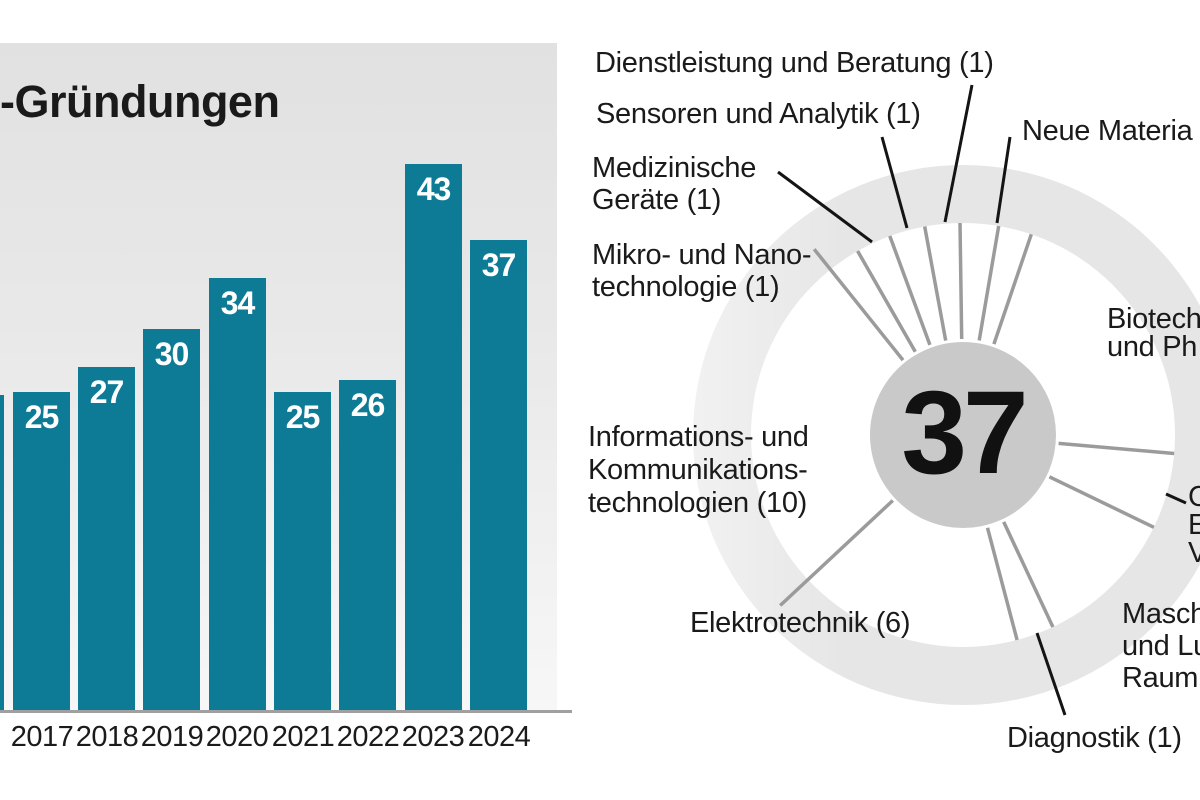 The height and width of the screenshot is (800, 1200). I want to click on label-elektrotechnik: Elektrotechnik (6), so click(800, 623).